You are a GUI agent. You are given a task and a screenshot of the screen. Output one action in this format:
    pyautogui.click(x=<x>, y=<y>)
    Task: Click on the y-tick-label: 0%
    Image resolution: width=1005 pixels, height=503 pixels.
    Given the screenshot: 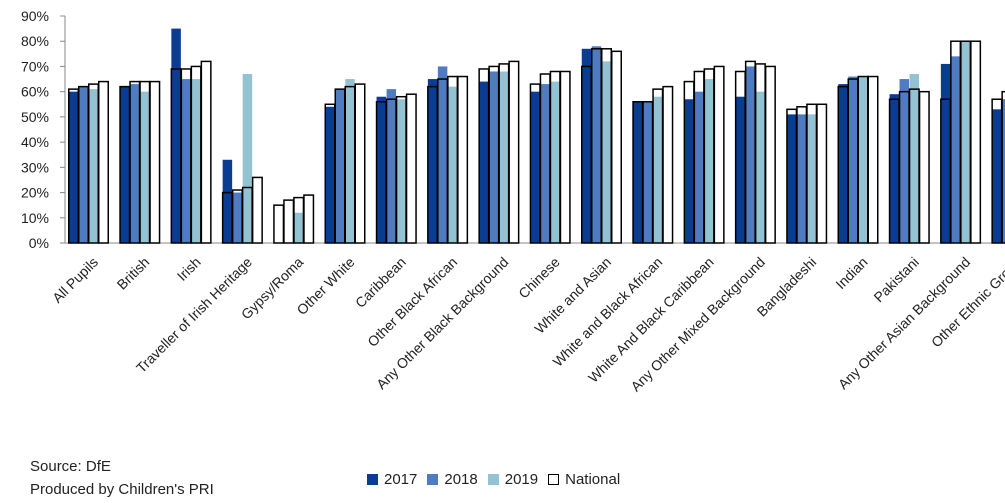 What is the action you would take?
    pyautogui.click(x=39, y=243)
    